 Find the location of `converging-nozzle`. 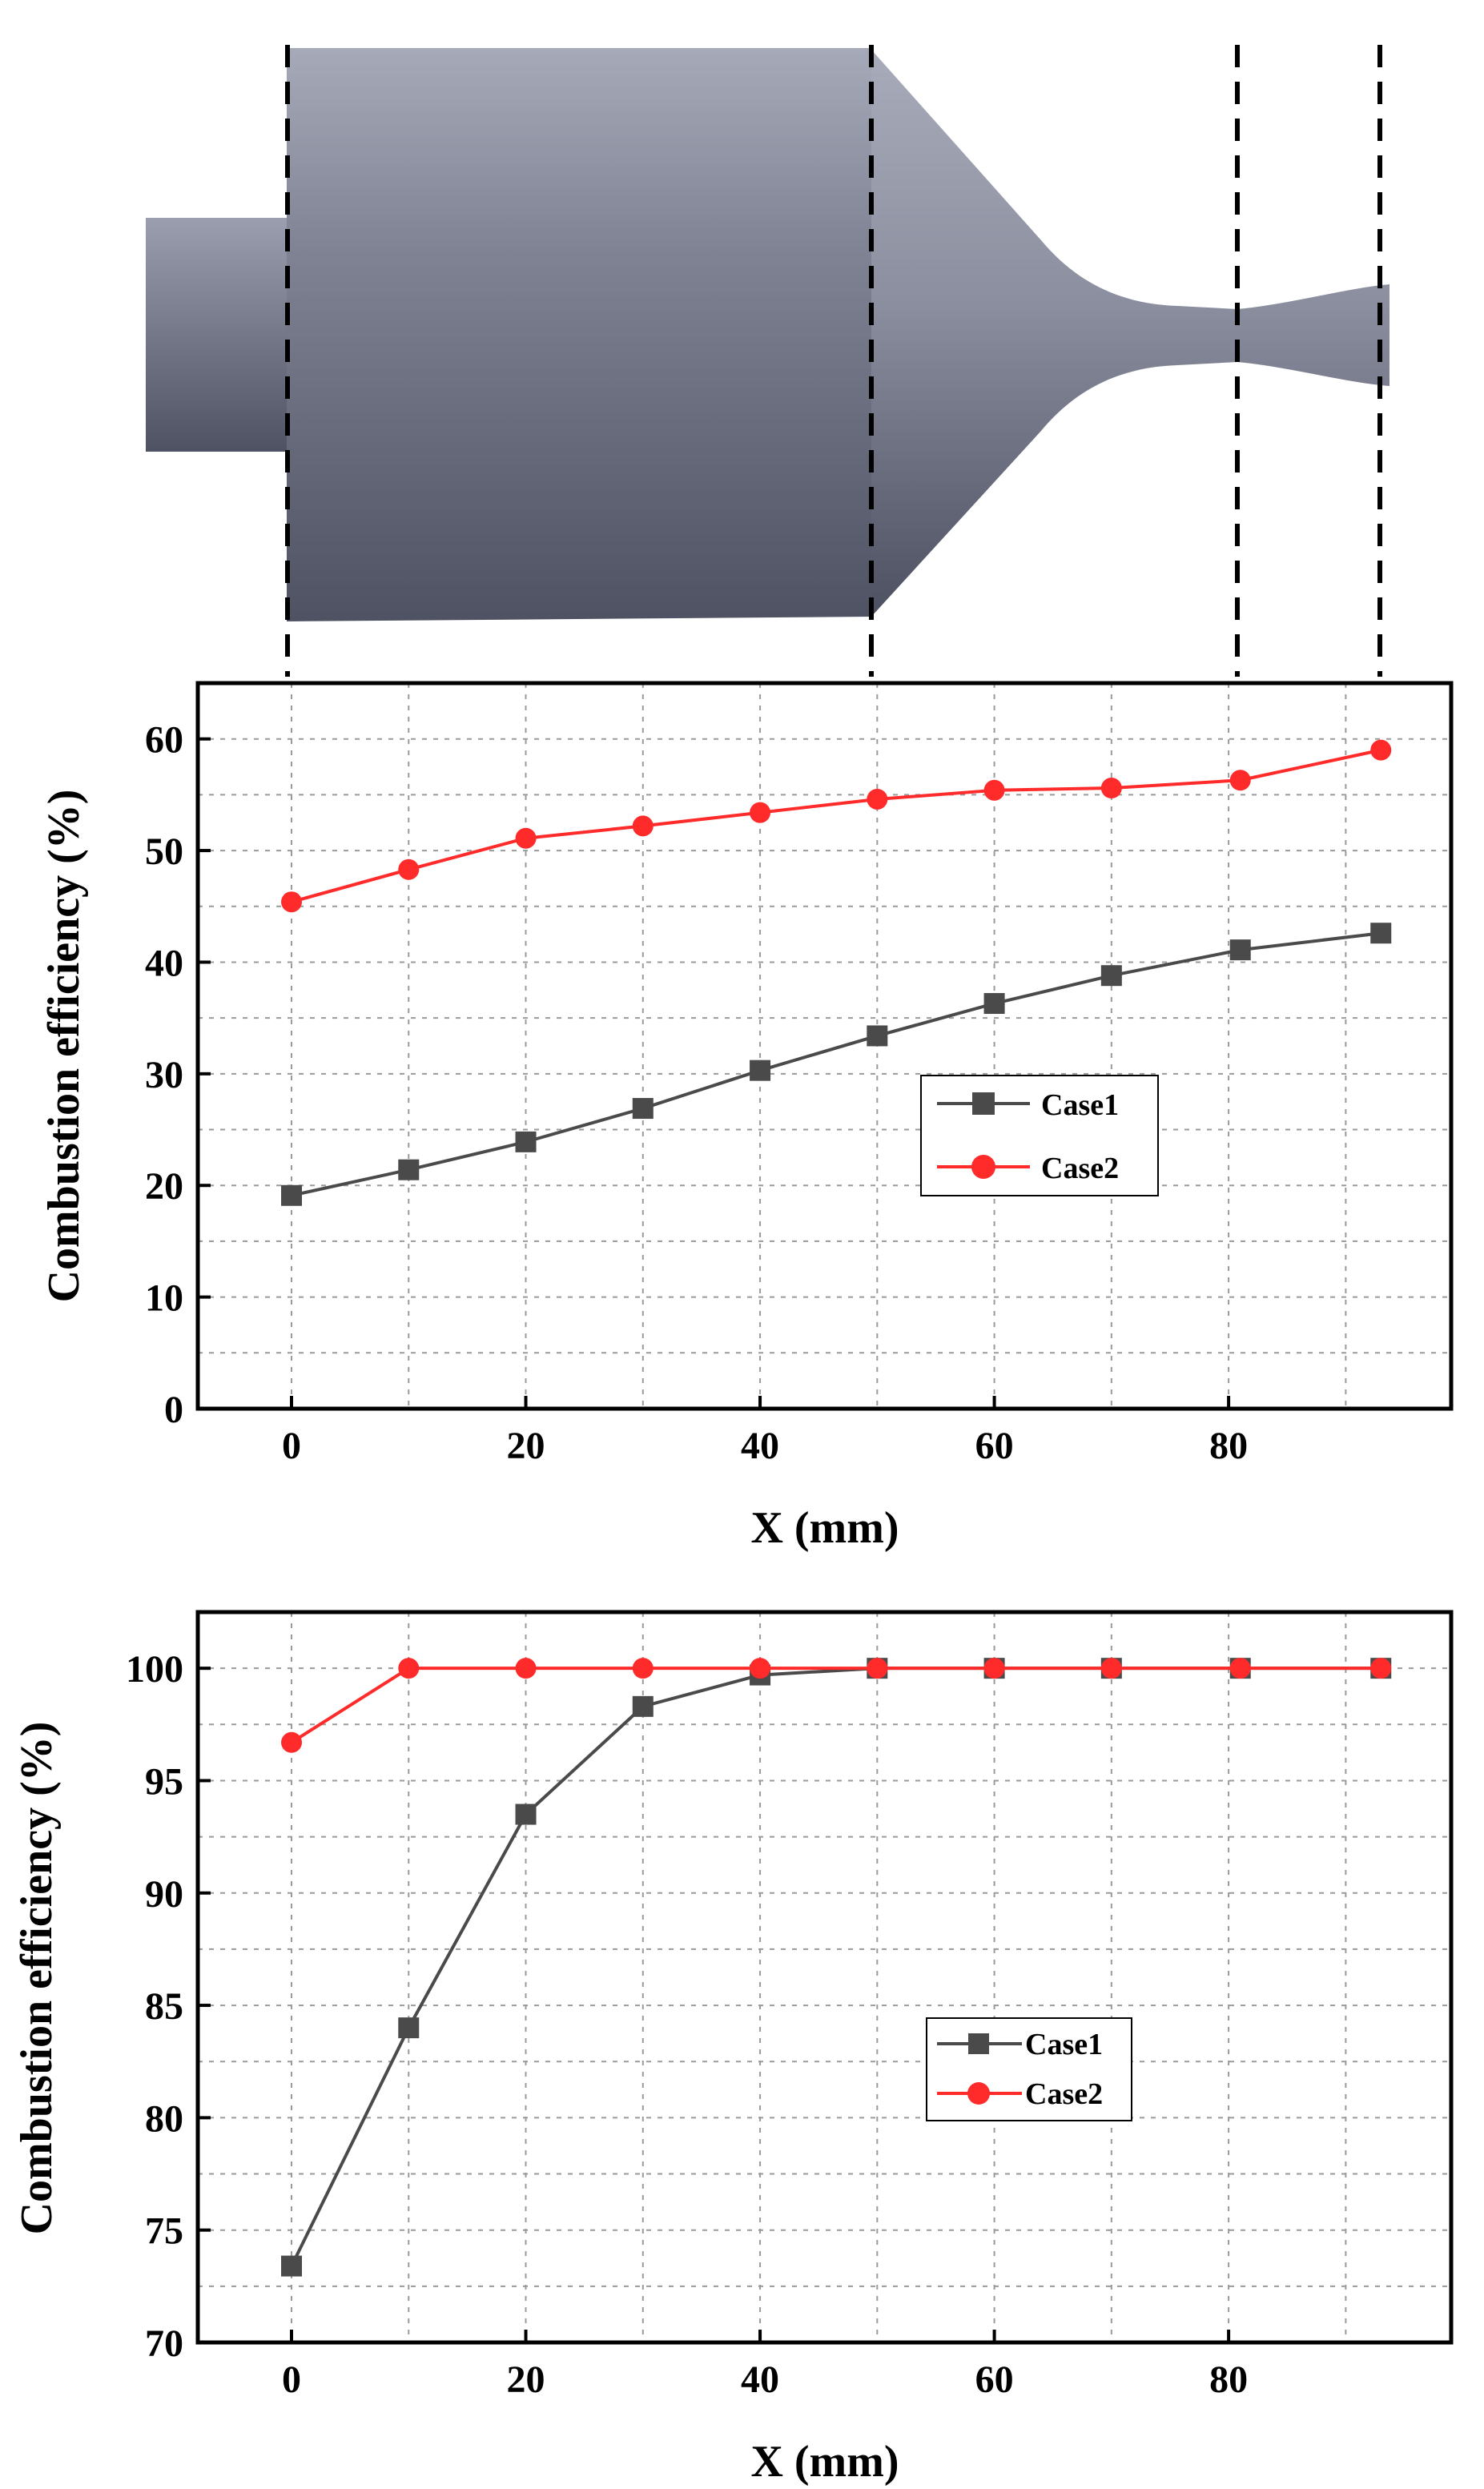

converging-nozzle is located at coordinates (1130, 333).